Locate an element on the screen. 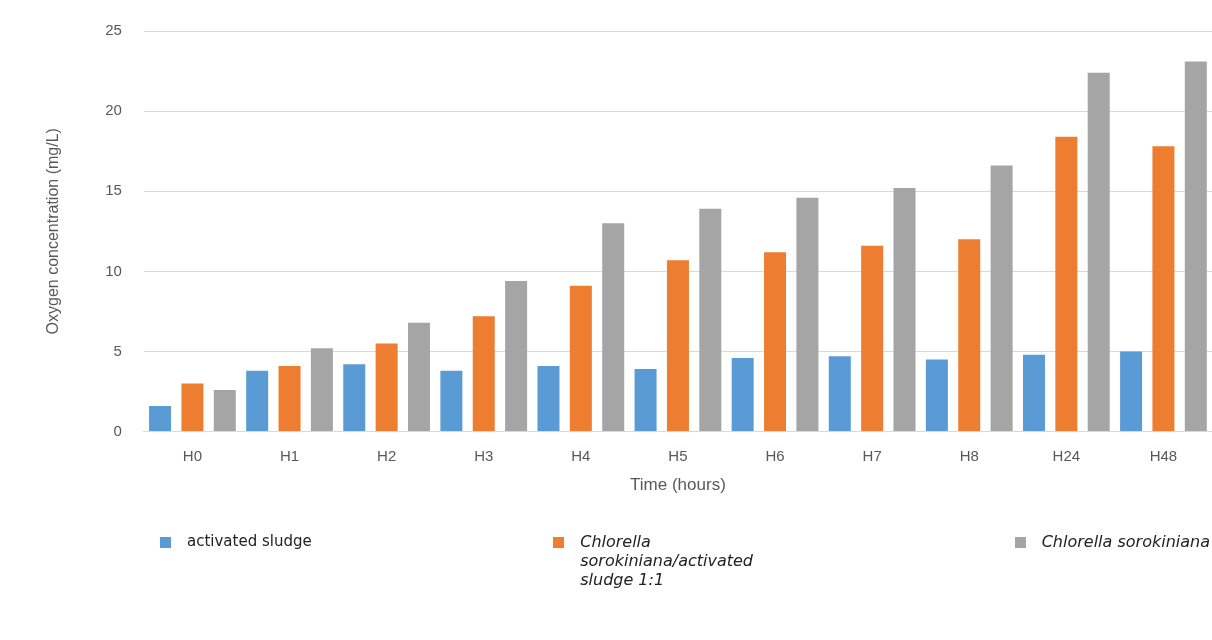 This screenshot has width=1212, height=640. x-tick-label: H7 is located at coordinates (872, 455).